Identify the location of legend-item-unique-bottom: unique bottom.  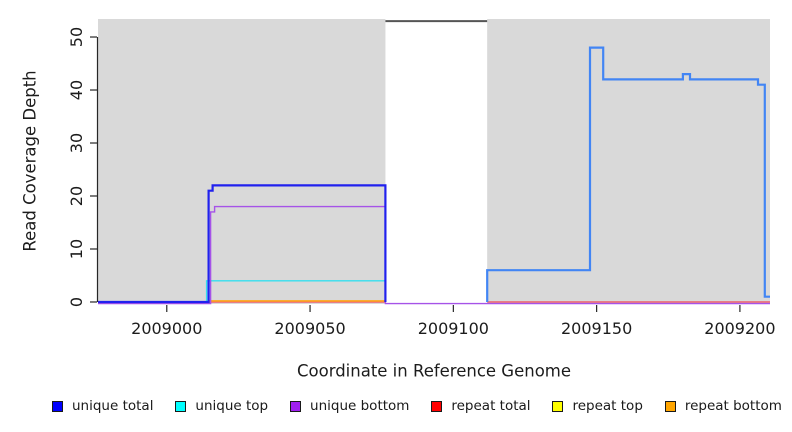
(349, 406).